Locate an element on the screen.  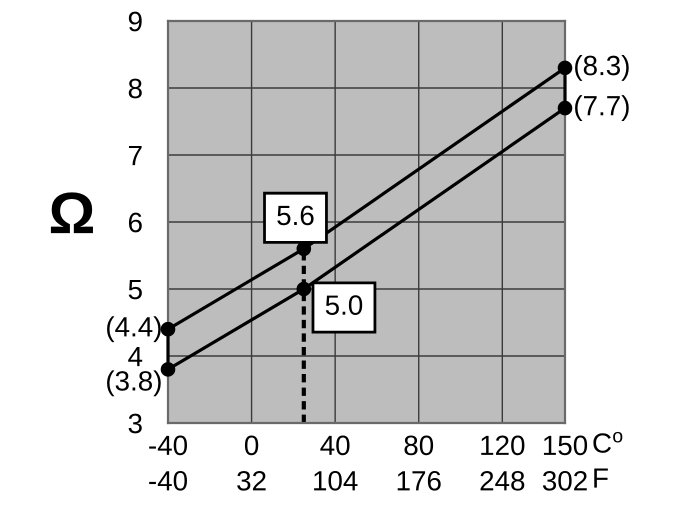
x2-tick-label: 176 is located at coordinates (419, 480).